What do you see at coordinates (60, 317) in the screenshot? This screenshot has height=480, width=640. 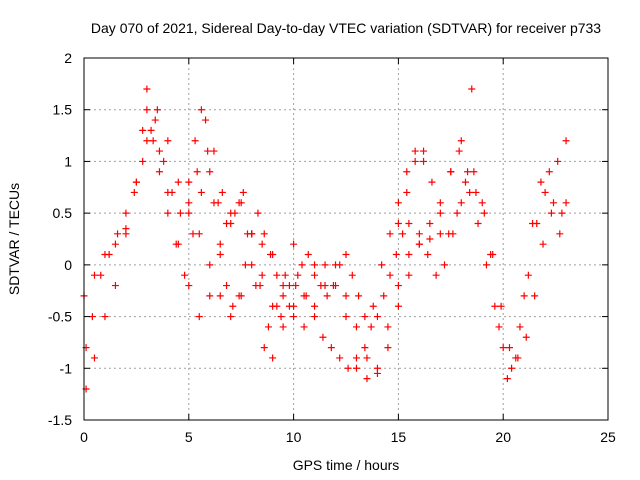 I see `y-tick-label: -0.5` at bounding box center [60, 317].